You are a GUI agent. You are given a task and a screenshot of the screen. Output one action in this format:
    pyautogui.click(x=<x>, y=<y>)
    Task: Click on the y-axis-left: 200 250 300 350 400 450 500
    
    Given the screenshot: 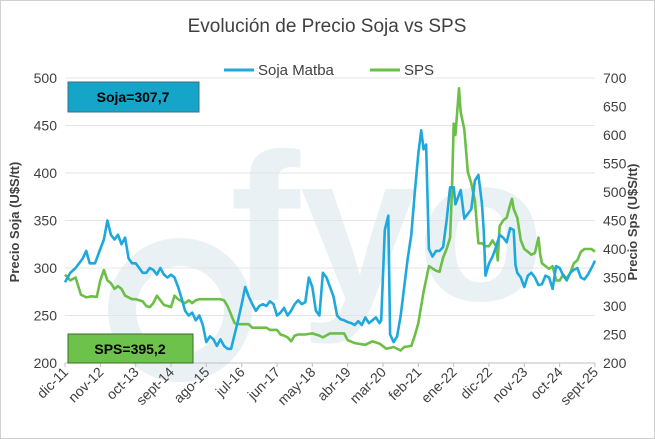 What is the action you would take?
    pyautogui.click(x=46, y=220)
    